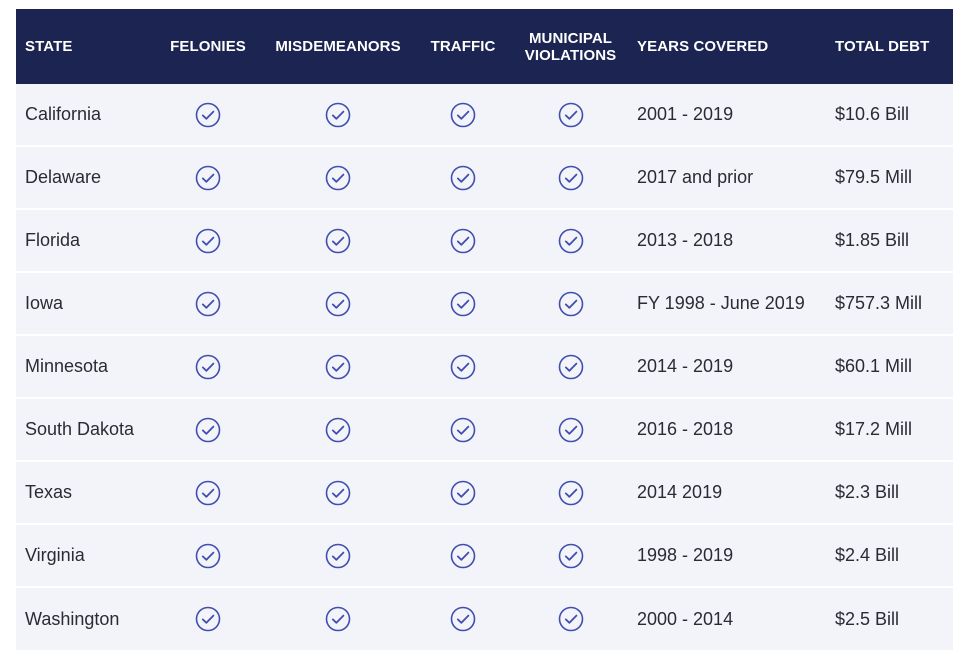  What do you see at coordinates (685, 555) in the screenshot?
I see `cell-years-covered: 1998 - 2019` at bounding box center [685, 555].